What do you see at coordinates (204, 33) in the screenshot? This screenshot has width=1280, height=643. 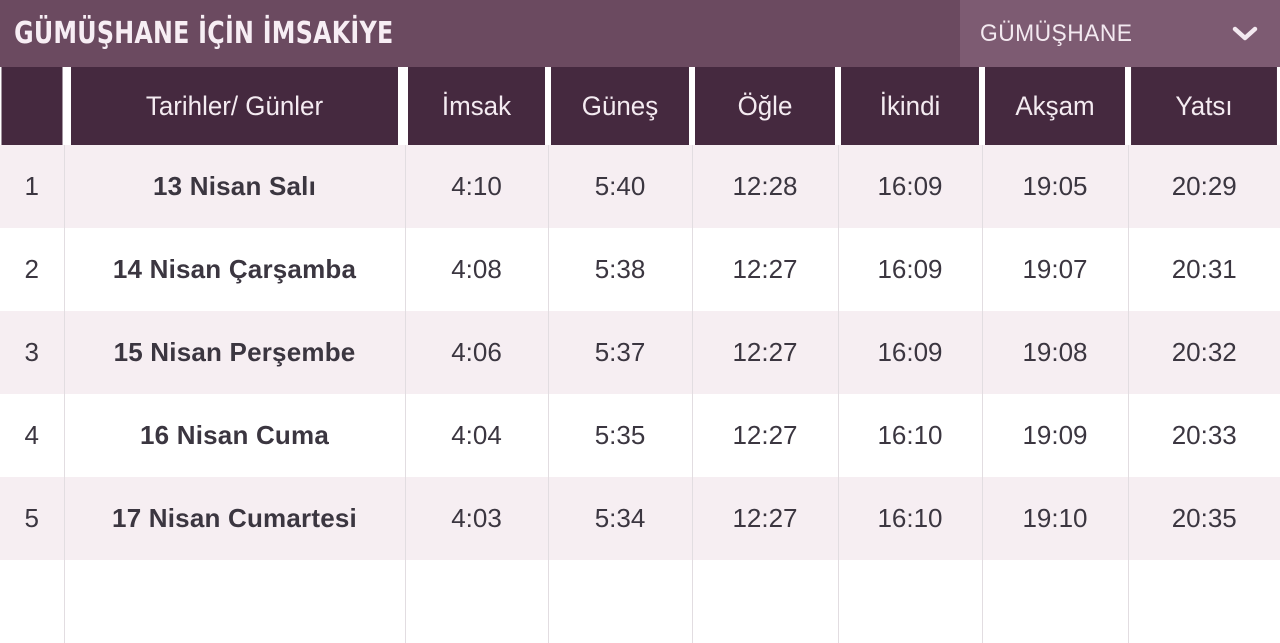 I see `page-title: GÜMÜŞHANE İÇİN İMSAKİYE` at bounding box center [204, 33].